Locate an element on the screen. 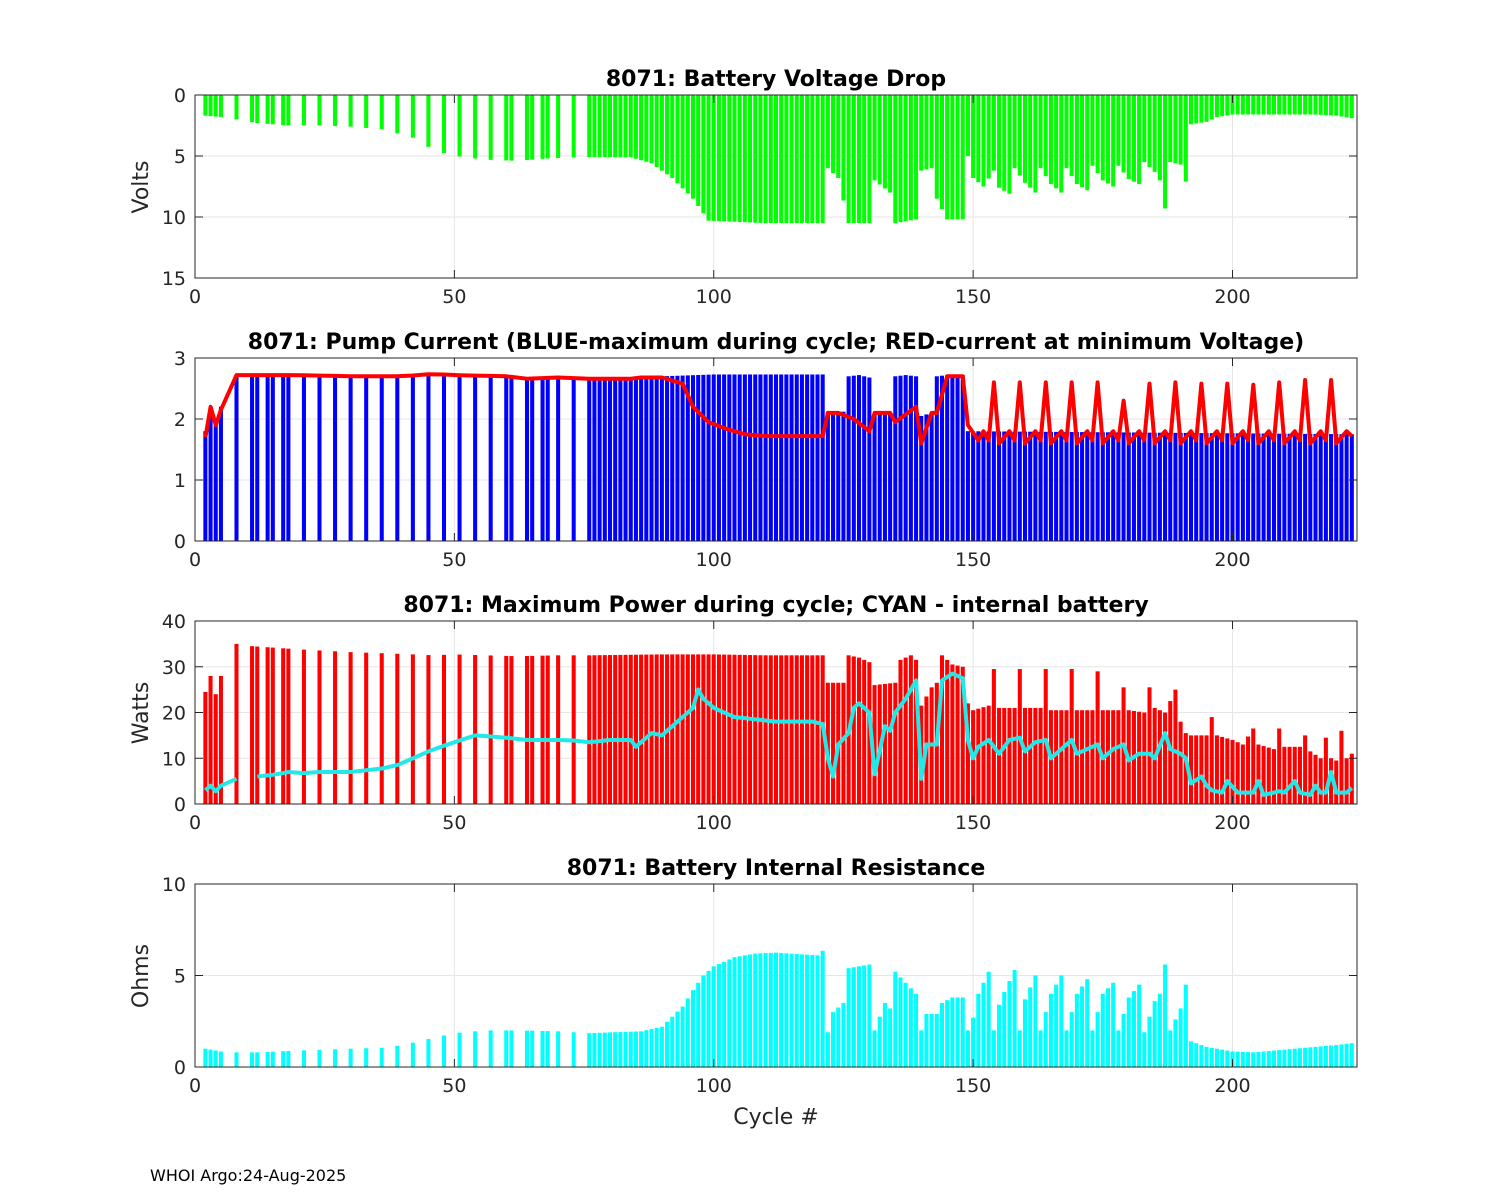  y-axis-label: Ohms is located at coordinates (141, 976).